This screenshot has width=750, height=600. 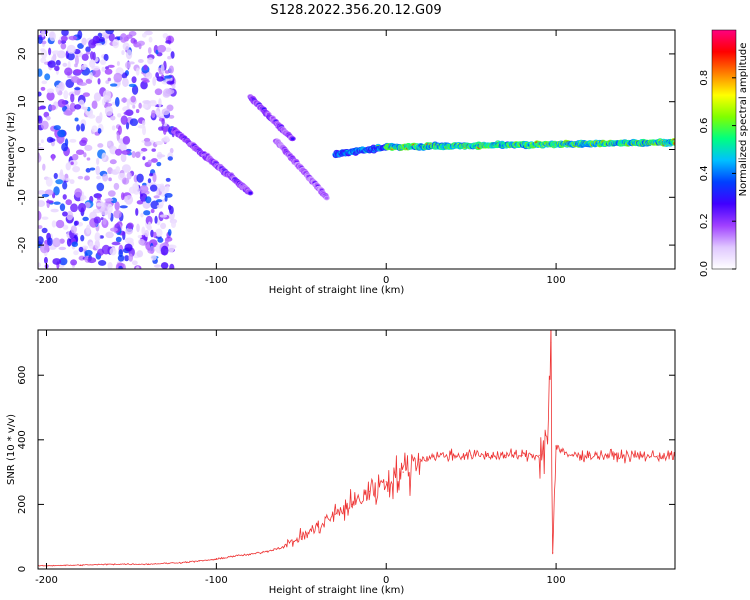 What do you see at coordinates (216, 580) in the screenshot?
I see `snr-xtick-label: -100` at bounding box center [216, 580].